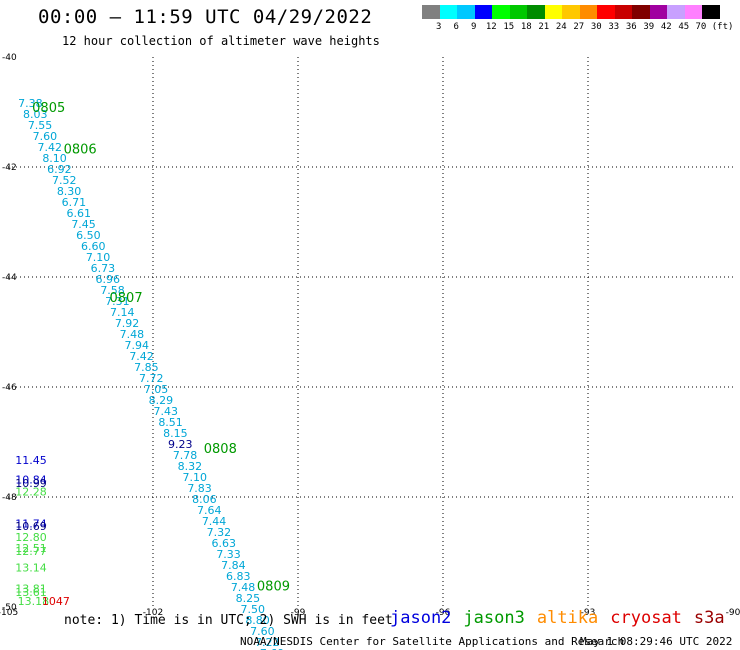 The image size is (740, 650). Describe the element at coordinates (646, 618) in the screenshot. I see `satellite-label: cryosat` at that location.